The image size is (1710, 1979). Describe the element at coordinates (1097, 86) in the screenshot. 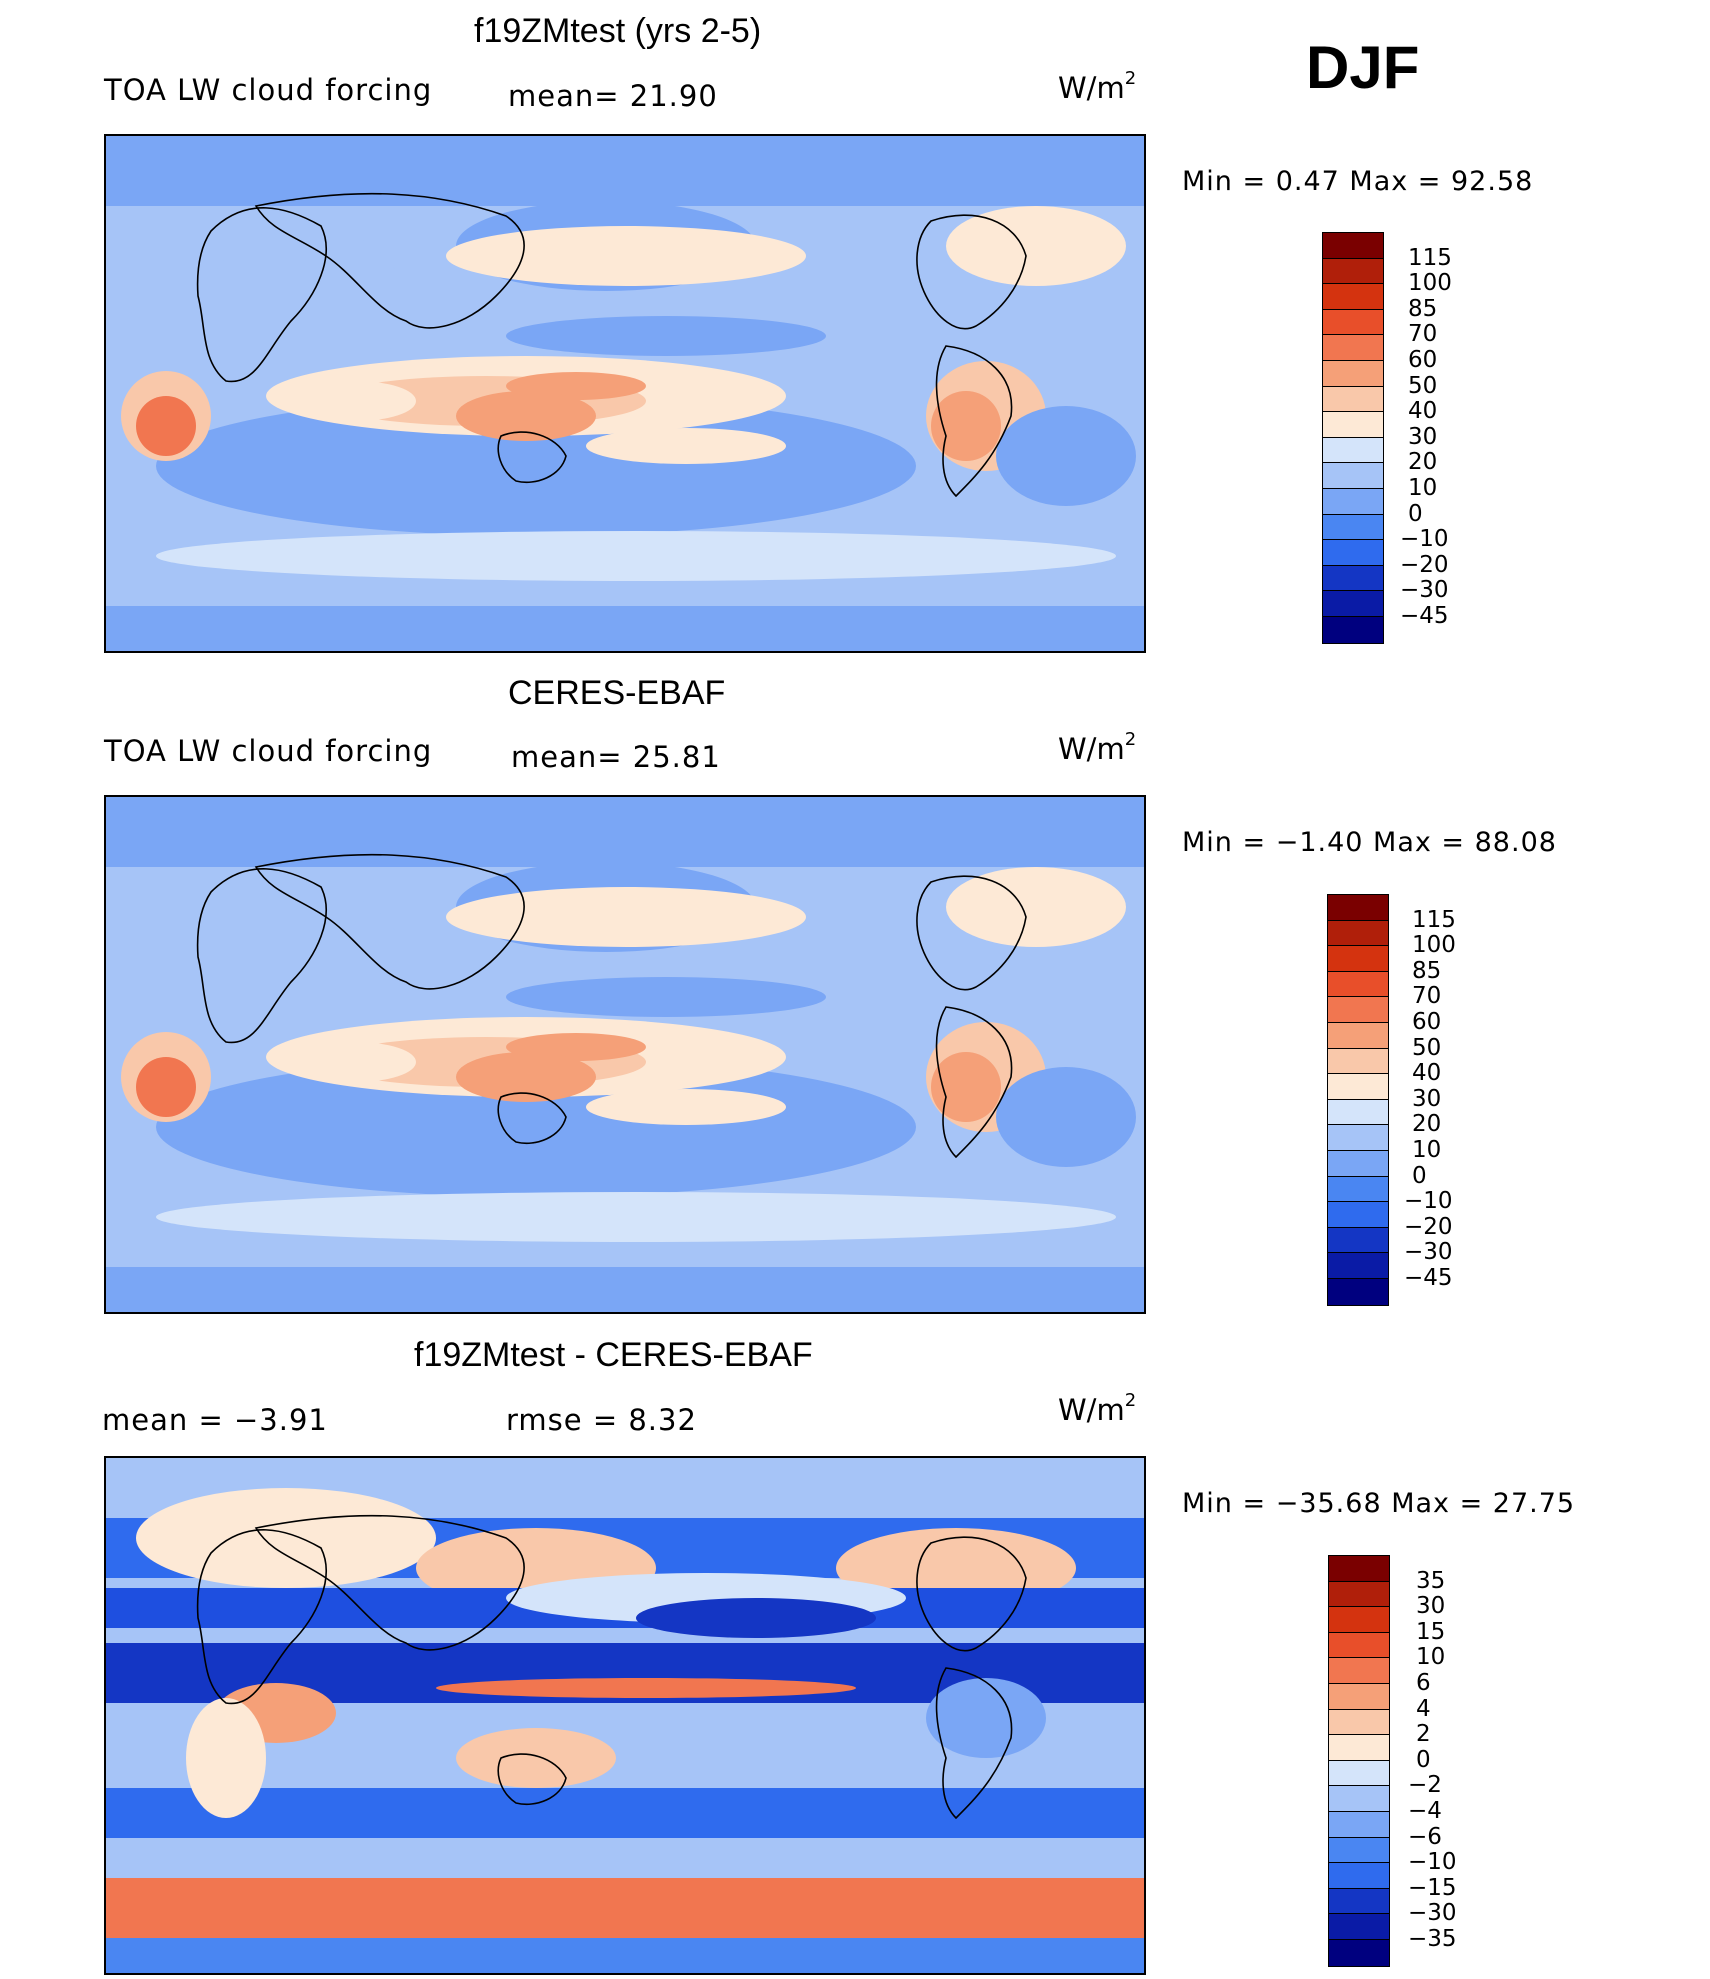

I see `panel1-units: W/m2` at that location.